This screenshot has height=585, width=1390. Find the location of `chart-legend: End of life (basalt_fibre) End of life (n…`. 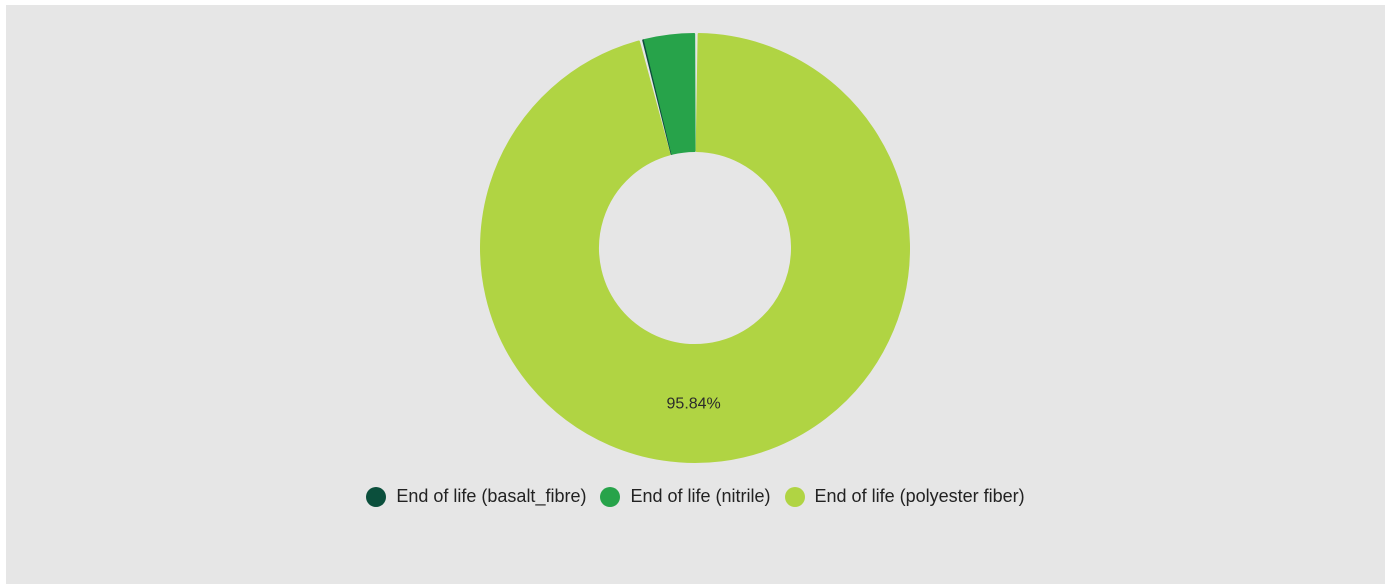

chart-legend: End of life (basalt_fibre) End of life (n… is located at coordinates (695, 496).